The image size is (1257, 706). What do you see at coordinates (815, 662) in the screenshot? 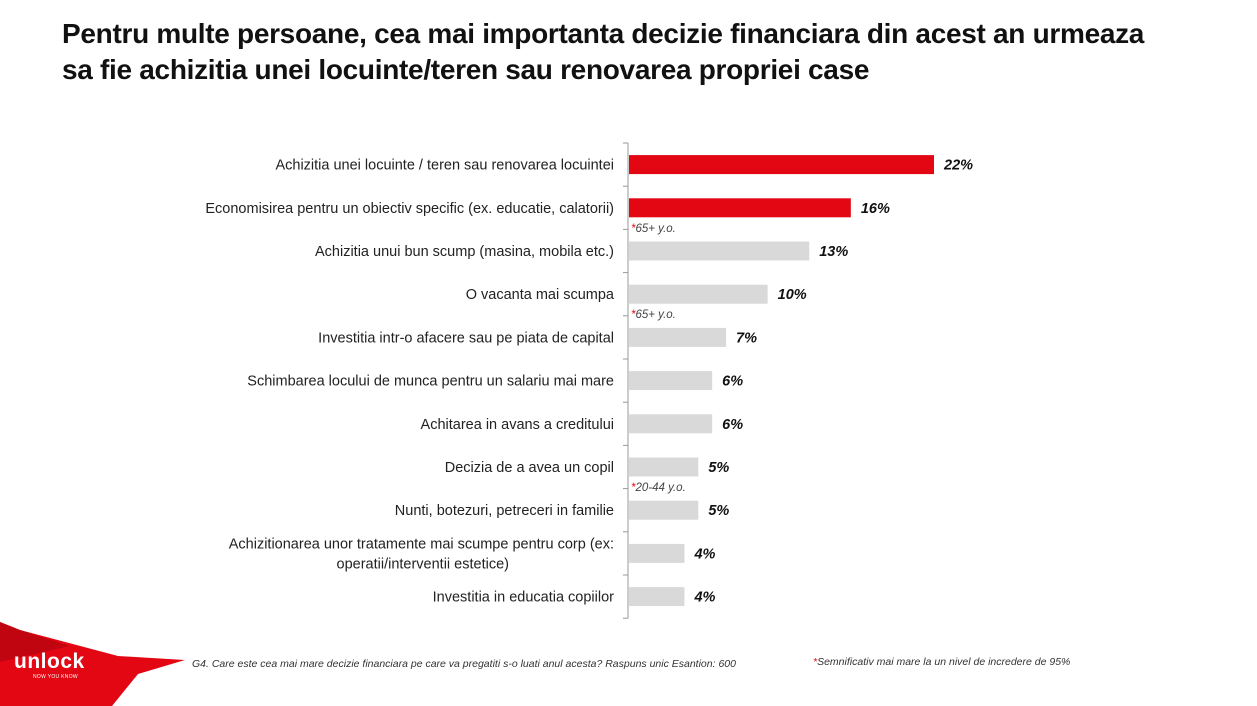
I see `significance-star: *` at bounding box center [815, 662].